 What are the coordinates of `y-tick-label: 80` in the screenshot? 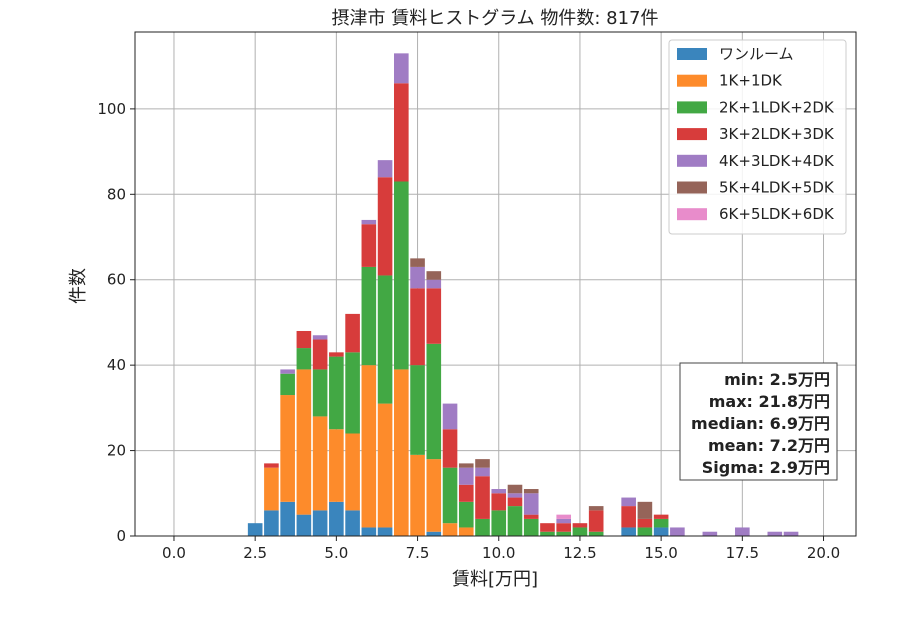 It's located at (116, 194).